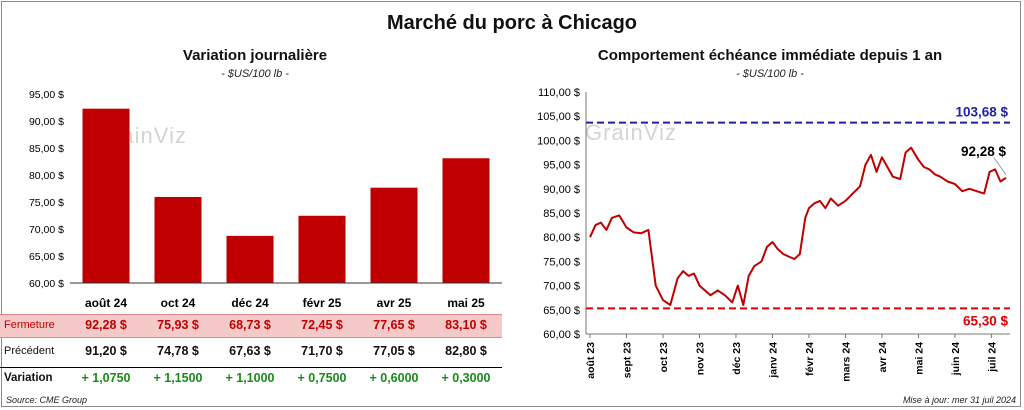 This screenshot has width=1024, height=410. What do you see at coordinates (883, 357) in the screenshot?
I see `x-tick-label: avr 24` at bounding box center [883, 357].